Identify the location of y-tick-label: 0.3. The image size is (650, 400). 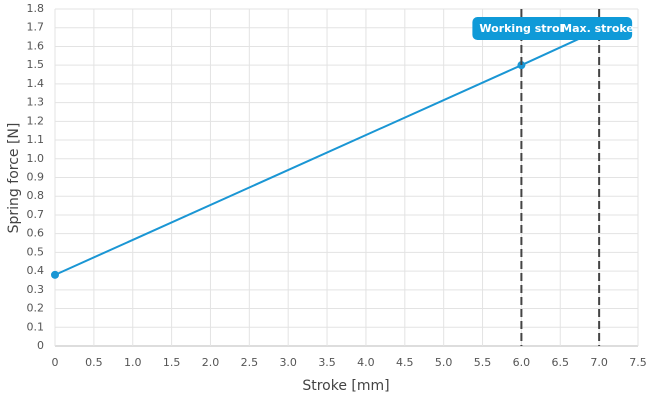
(36, 289).